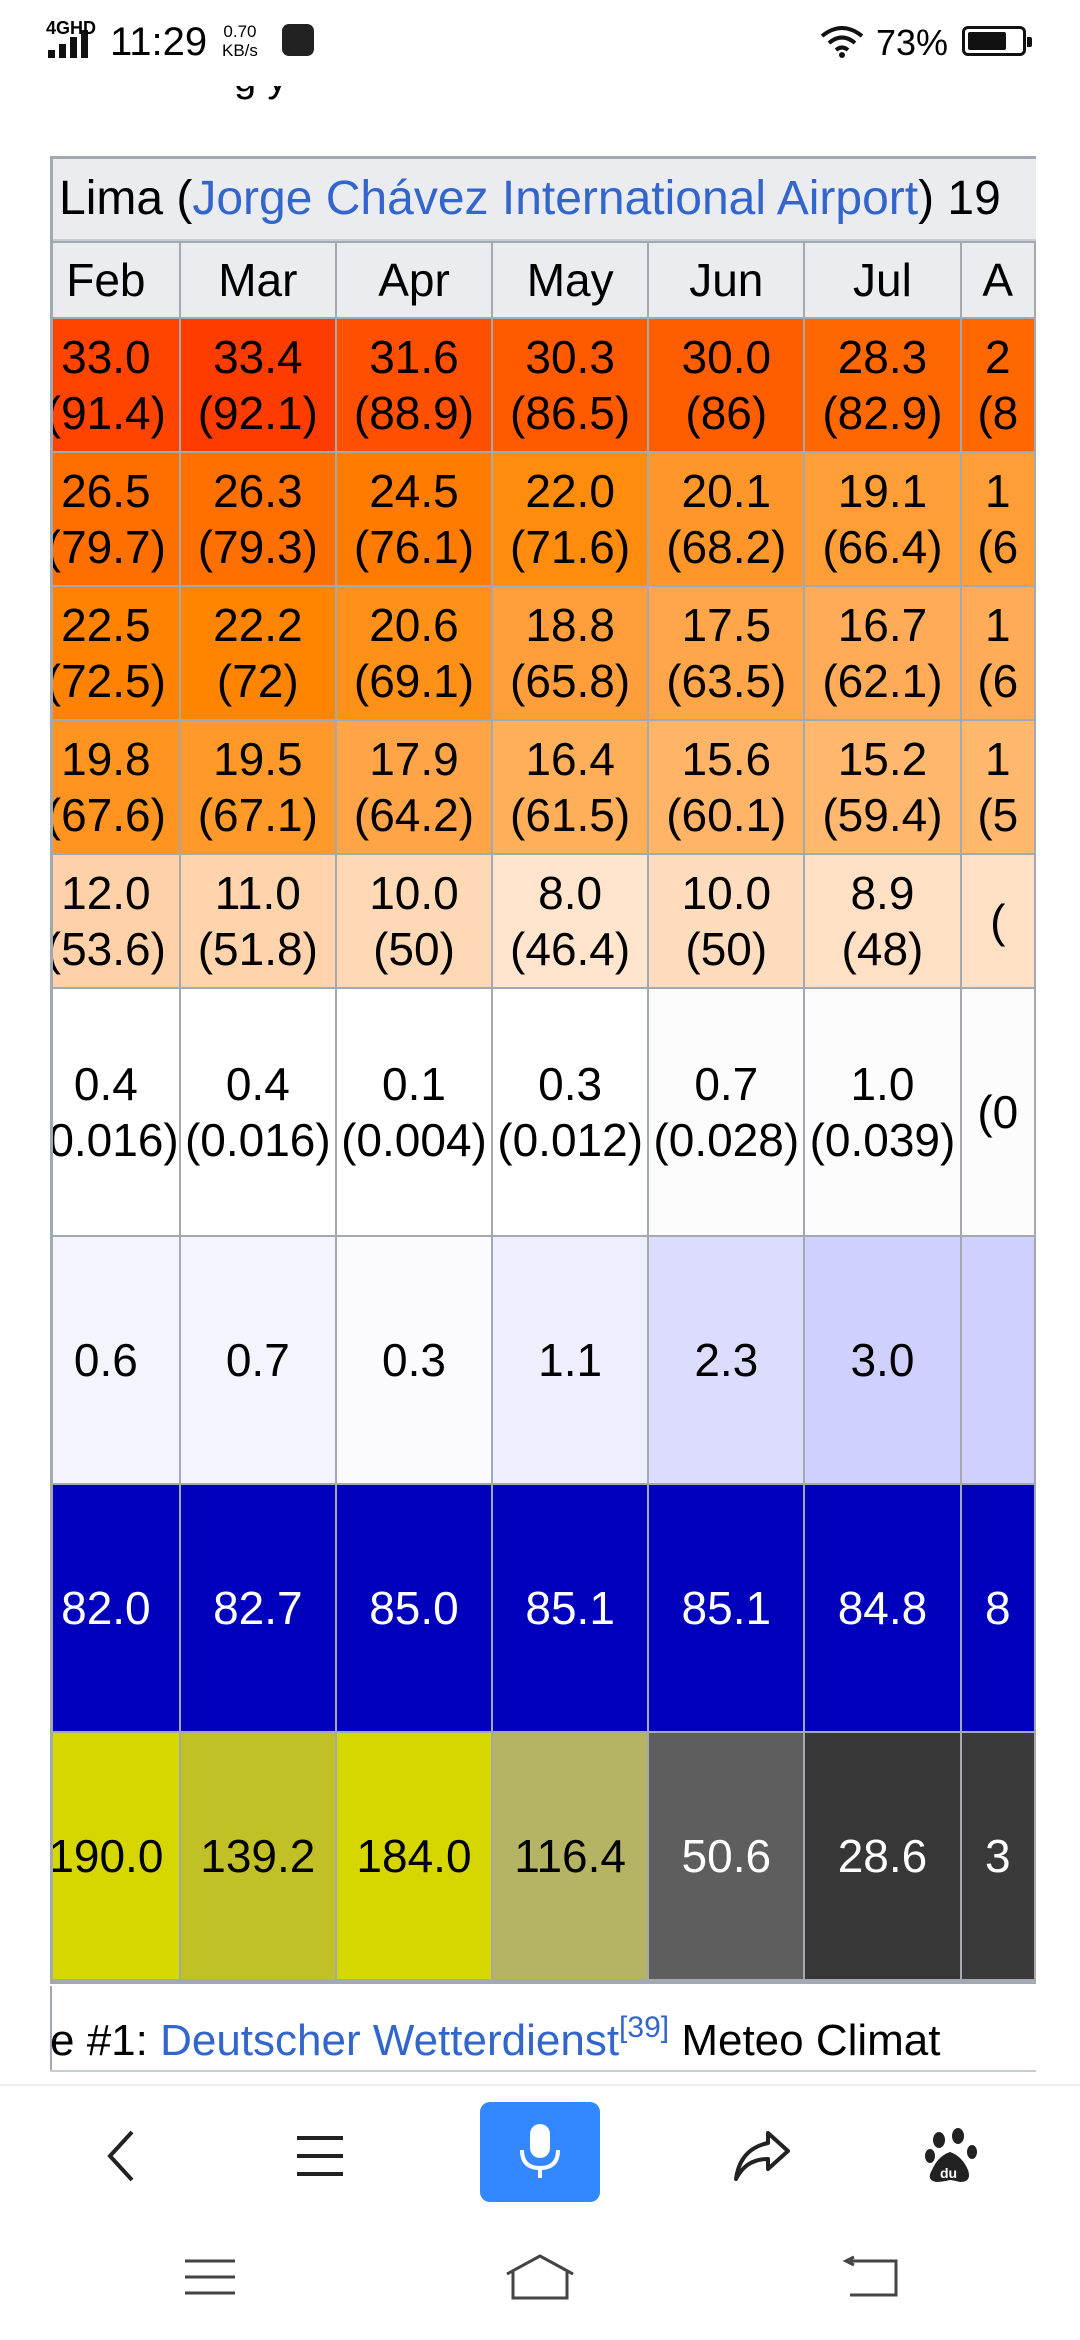  What do you see at coordinates (117, 653) in the screenshot?
I see `table-cell: 22.5 (72.5)` at bounding box center [117, 653].